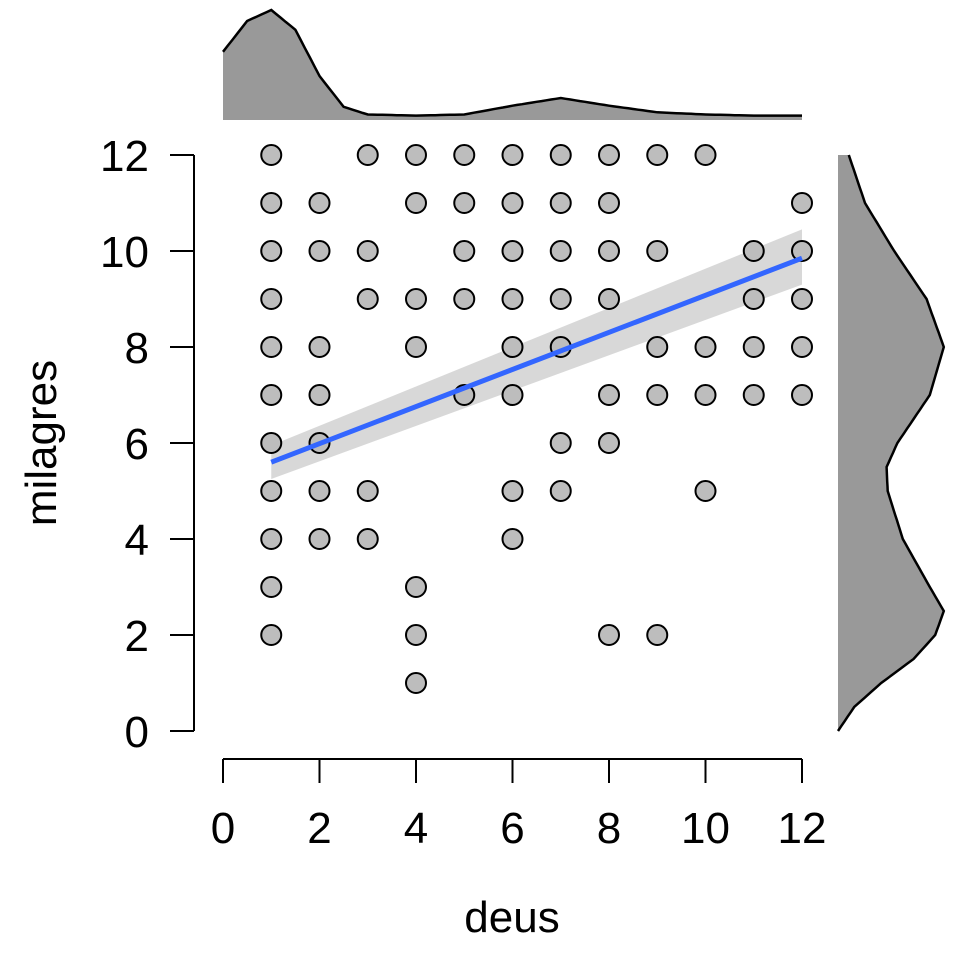 The image size is (960, 960). I want to click on marginal-x-density, so click(512, 64).